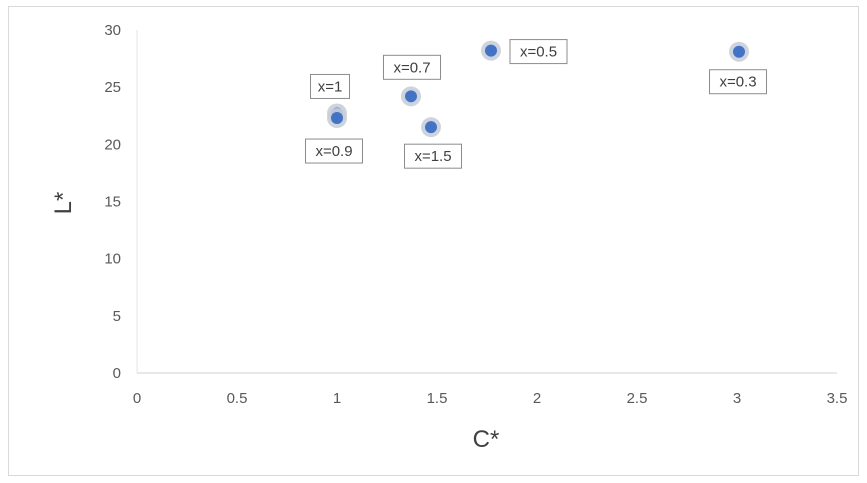 The width and height of the screenshot is (867, 483). What do you see at coordinates (63, 203) in the screenshot?
I see `y-axis-title: L*` at bounding box center [63, 203].